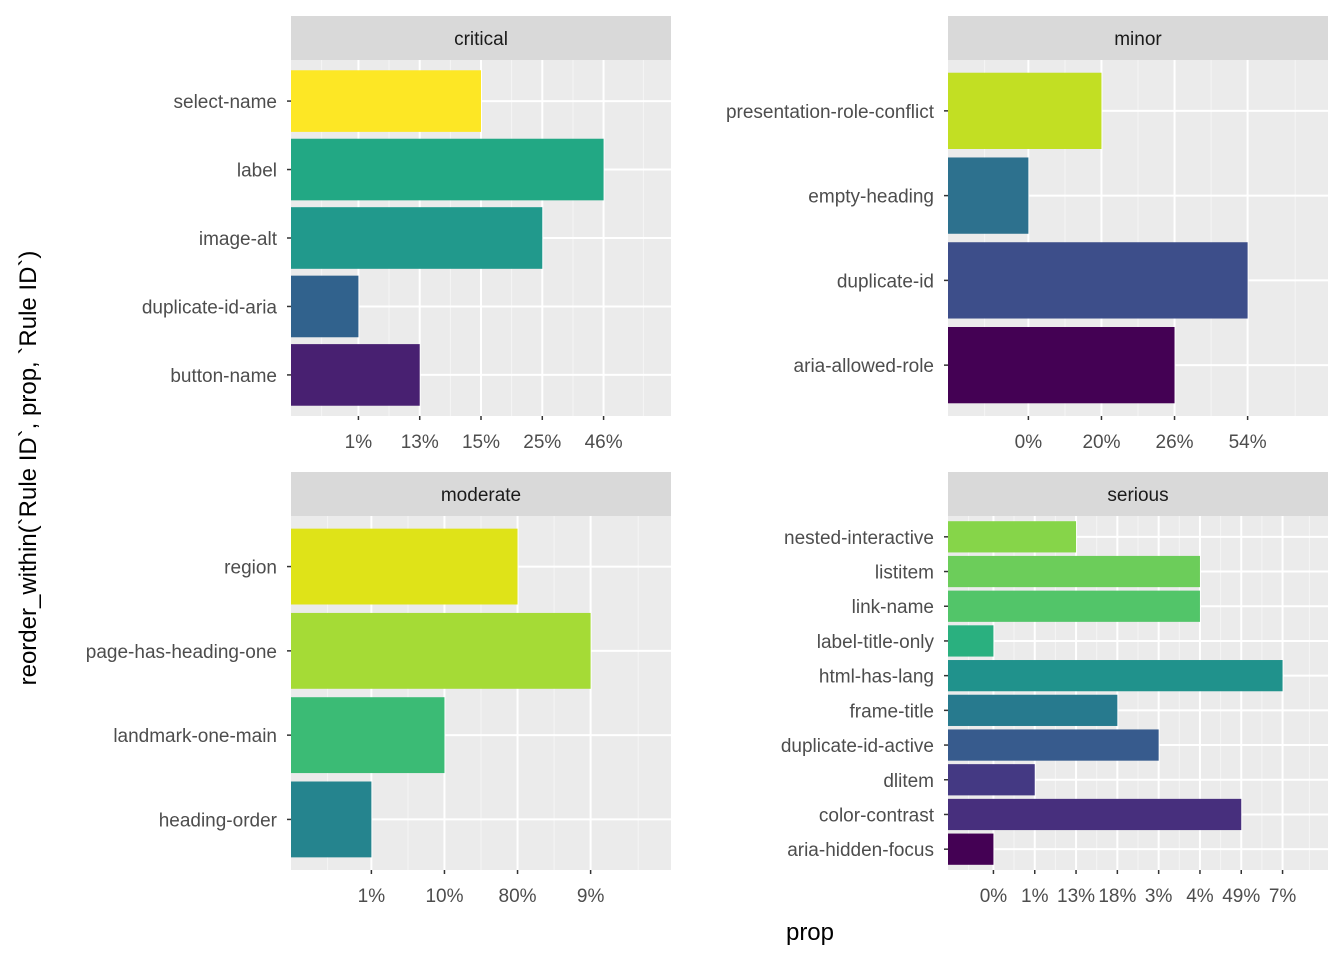  Describe the element at coordinates (1053, 745) in the screenshot. I see `bar-duplicate-id-active` at that location.